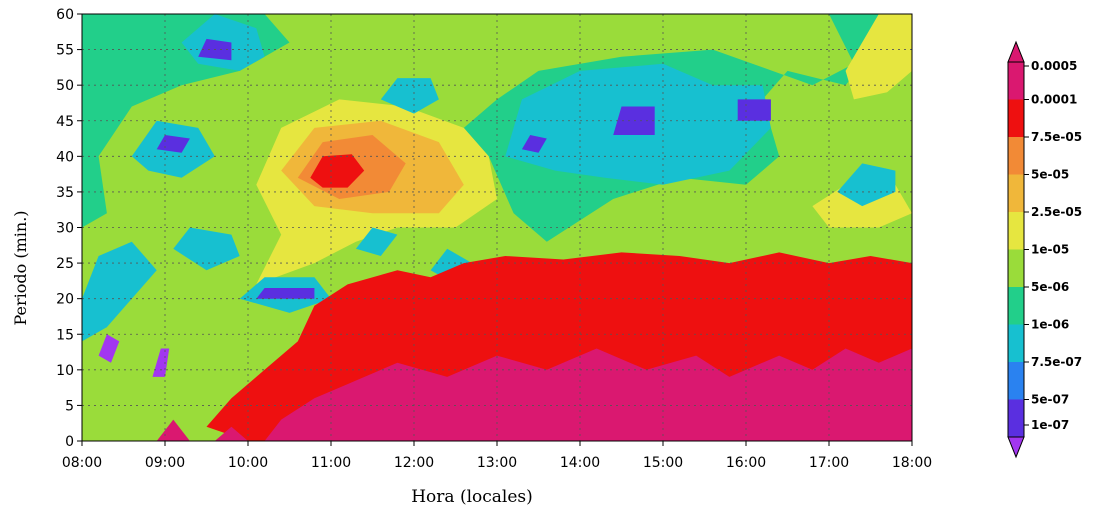 Image resolution: width=1095 pixels, height=515 pixels. What do you see at coordinates (65, 193) in the screenshot?
I see `y-tick-label: 35` at bounding box center [65, 193].